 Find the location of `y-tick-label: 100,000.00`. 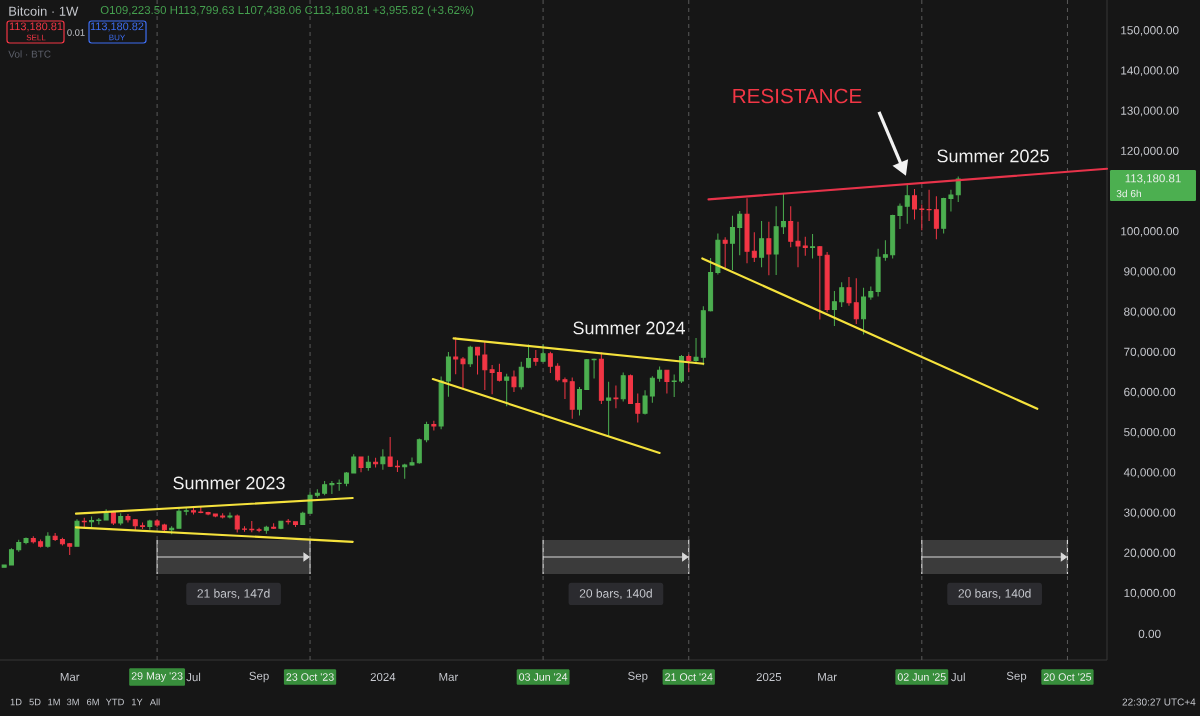

y-tick-label: 100,000.00 is located at coordinates (1150, 232).